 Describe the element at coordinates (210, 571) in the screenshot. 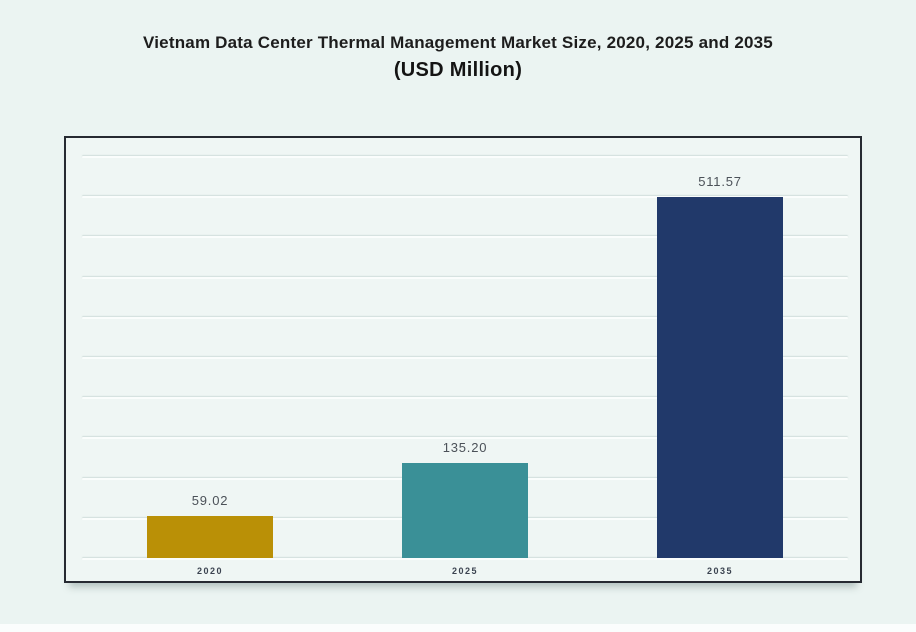

I see `x-axis-label-2020: 2020` at that location.